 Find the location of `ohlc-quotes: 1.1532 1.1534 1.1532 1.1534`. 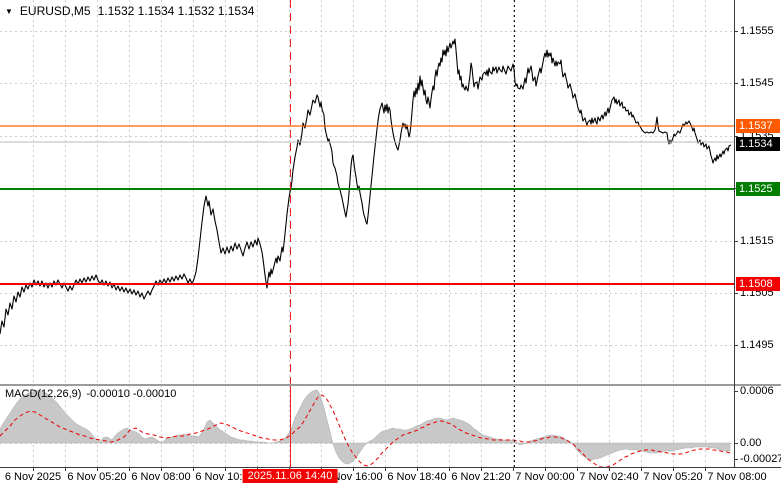

ohlc-quotes: 1.1532 1.1534 1.1532 1.1534 is located at coordinates (176, 11).